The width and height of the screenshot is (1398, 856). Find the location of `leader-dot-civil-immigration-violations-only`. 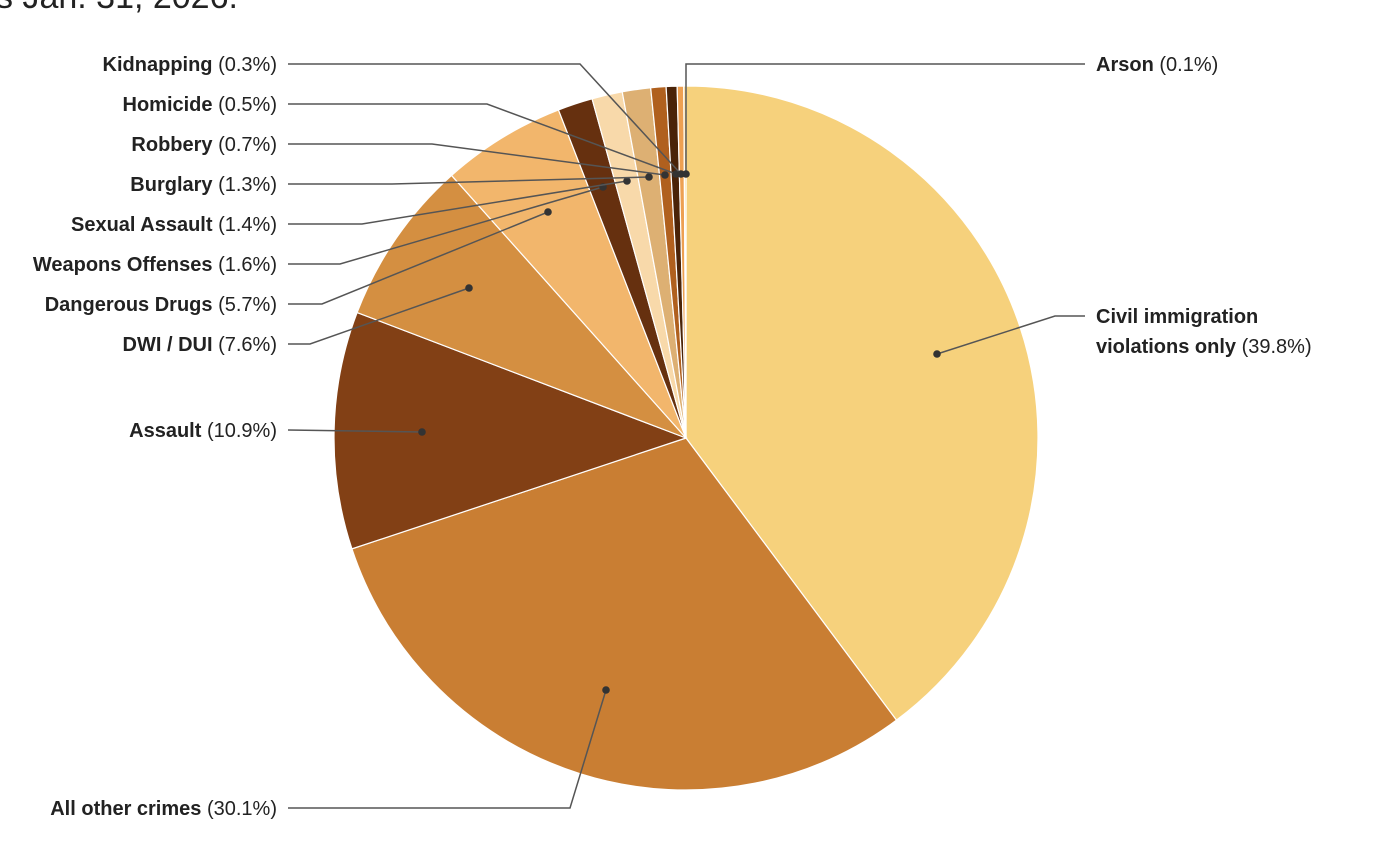

leader-dot-civil-immigration-violations-only is located at coordinates (937, 354).